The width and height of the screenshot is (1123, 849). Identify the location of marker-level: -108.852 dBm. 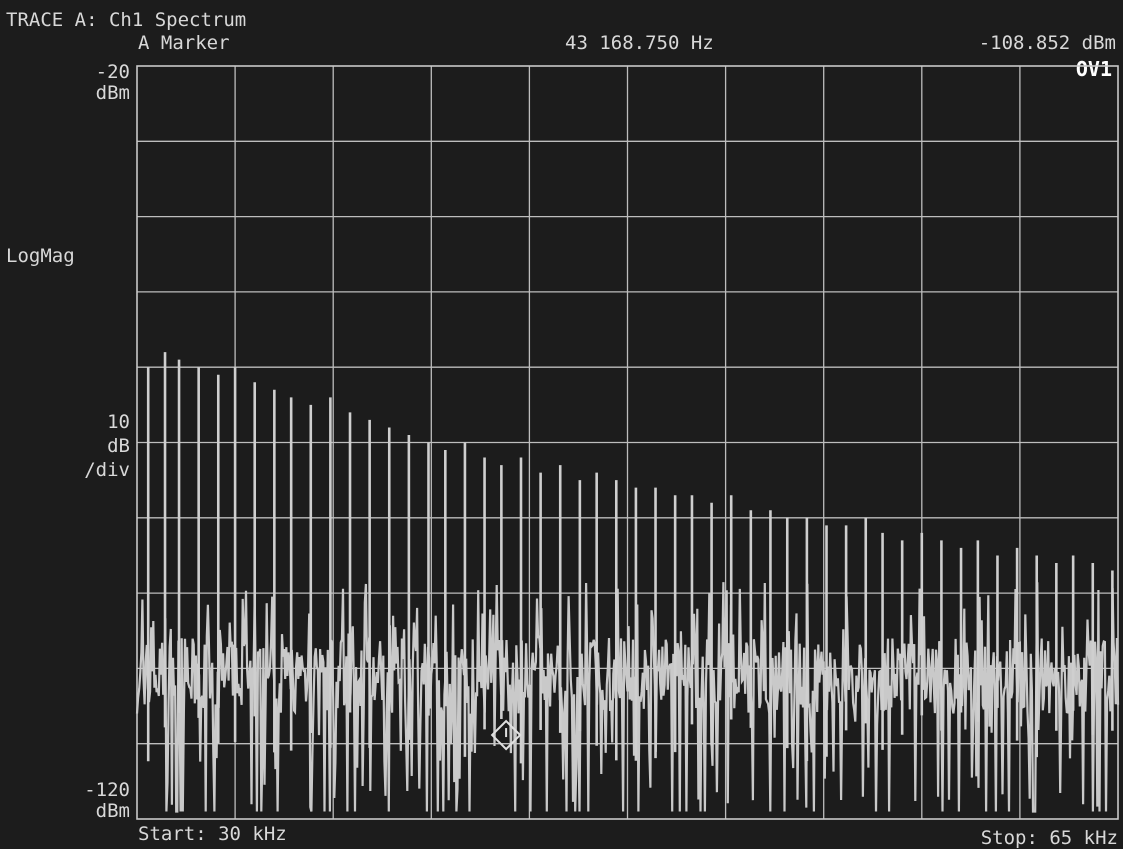
(1047, 43).